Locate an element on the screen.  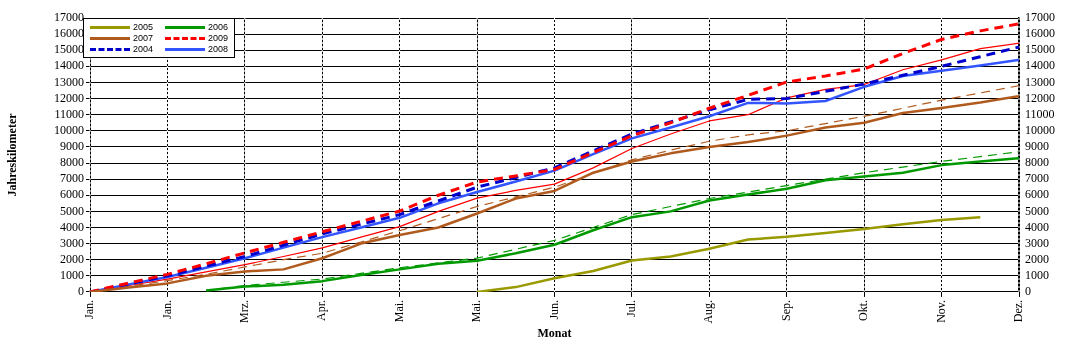
x-axis-title: Monat is located at coordinates (554, 332).